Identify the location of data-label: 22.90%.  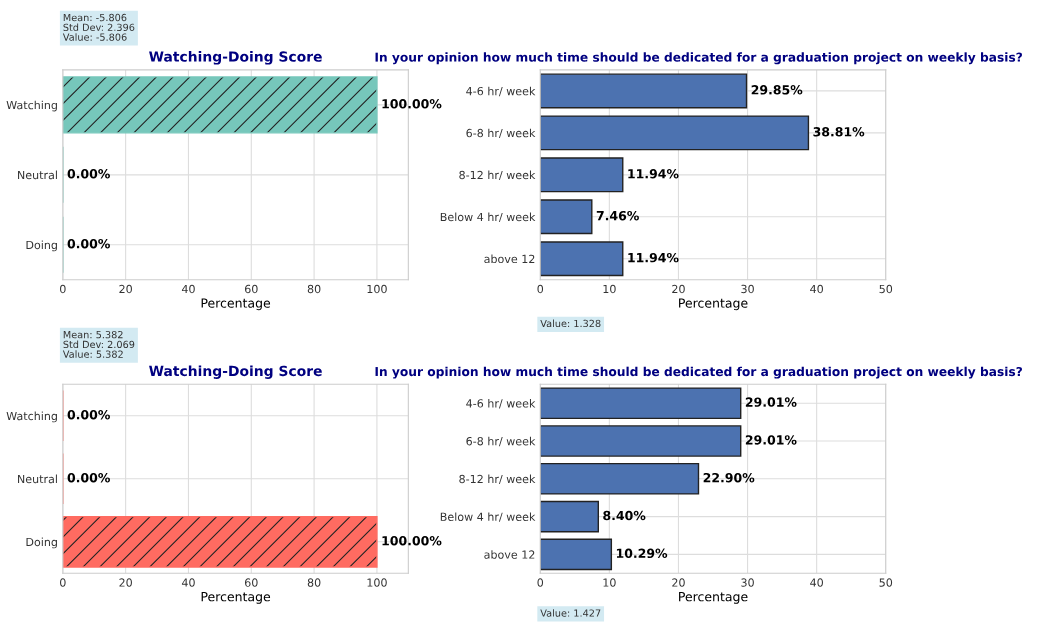
(729, 477).